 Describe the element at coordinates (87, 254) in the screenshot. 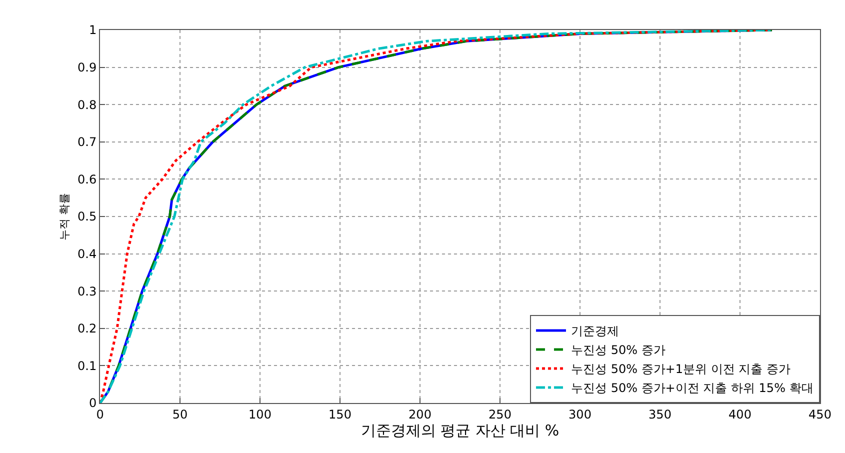

I see `y-tick-label: 0.4` at that location.